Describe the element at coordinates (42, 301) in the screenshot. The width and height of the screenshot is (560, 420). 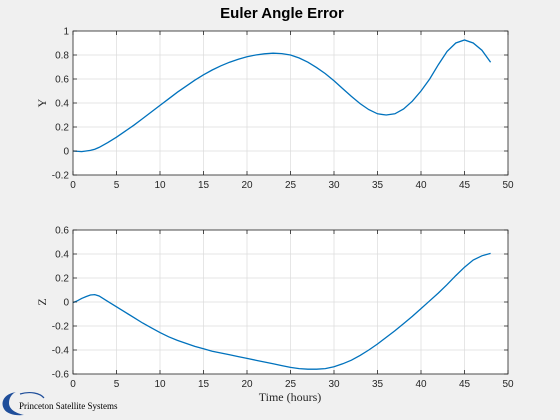
I see `y-axis-label-z: Z` at that location.